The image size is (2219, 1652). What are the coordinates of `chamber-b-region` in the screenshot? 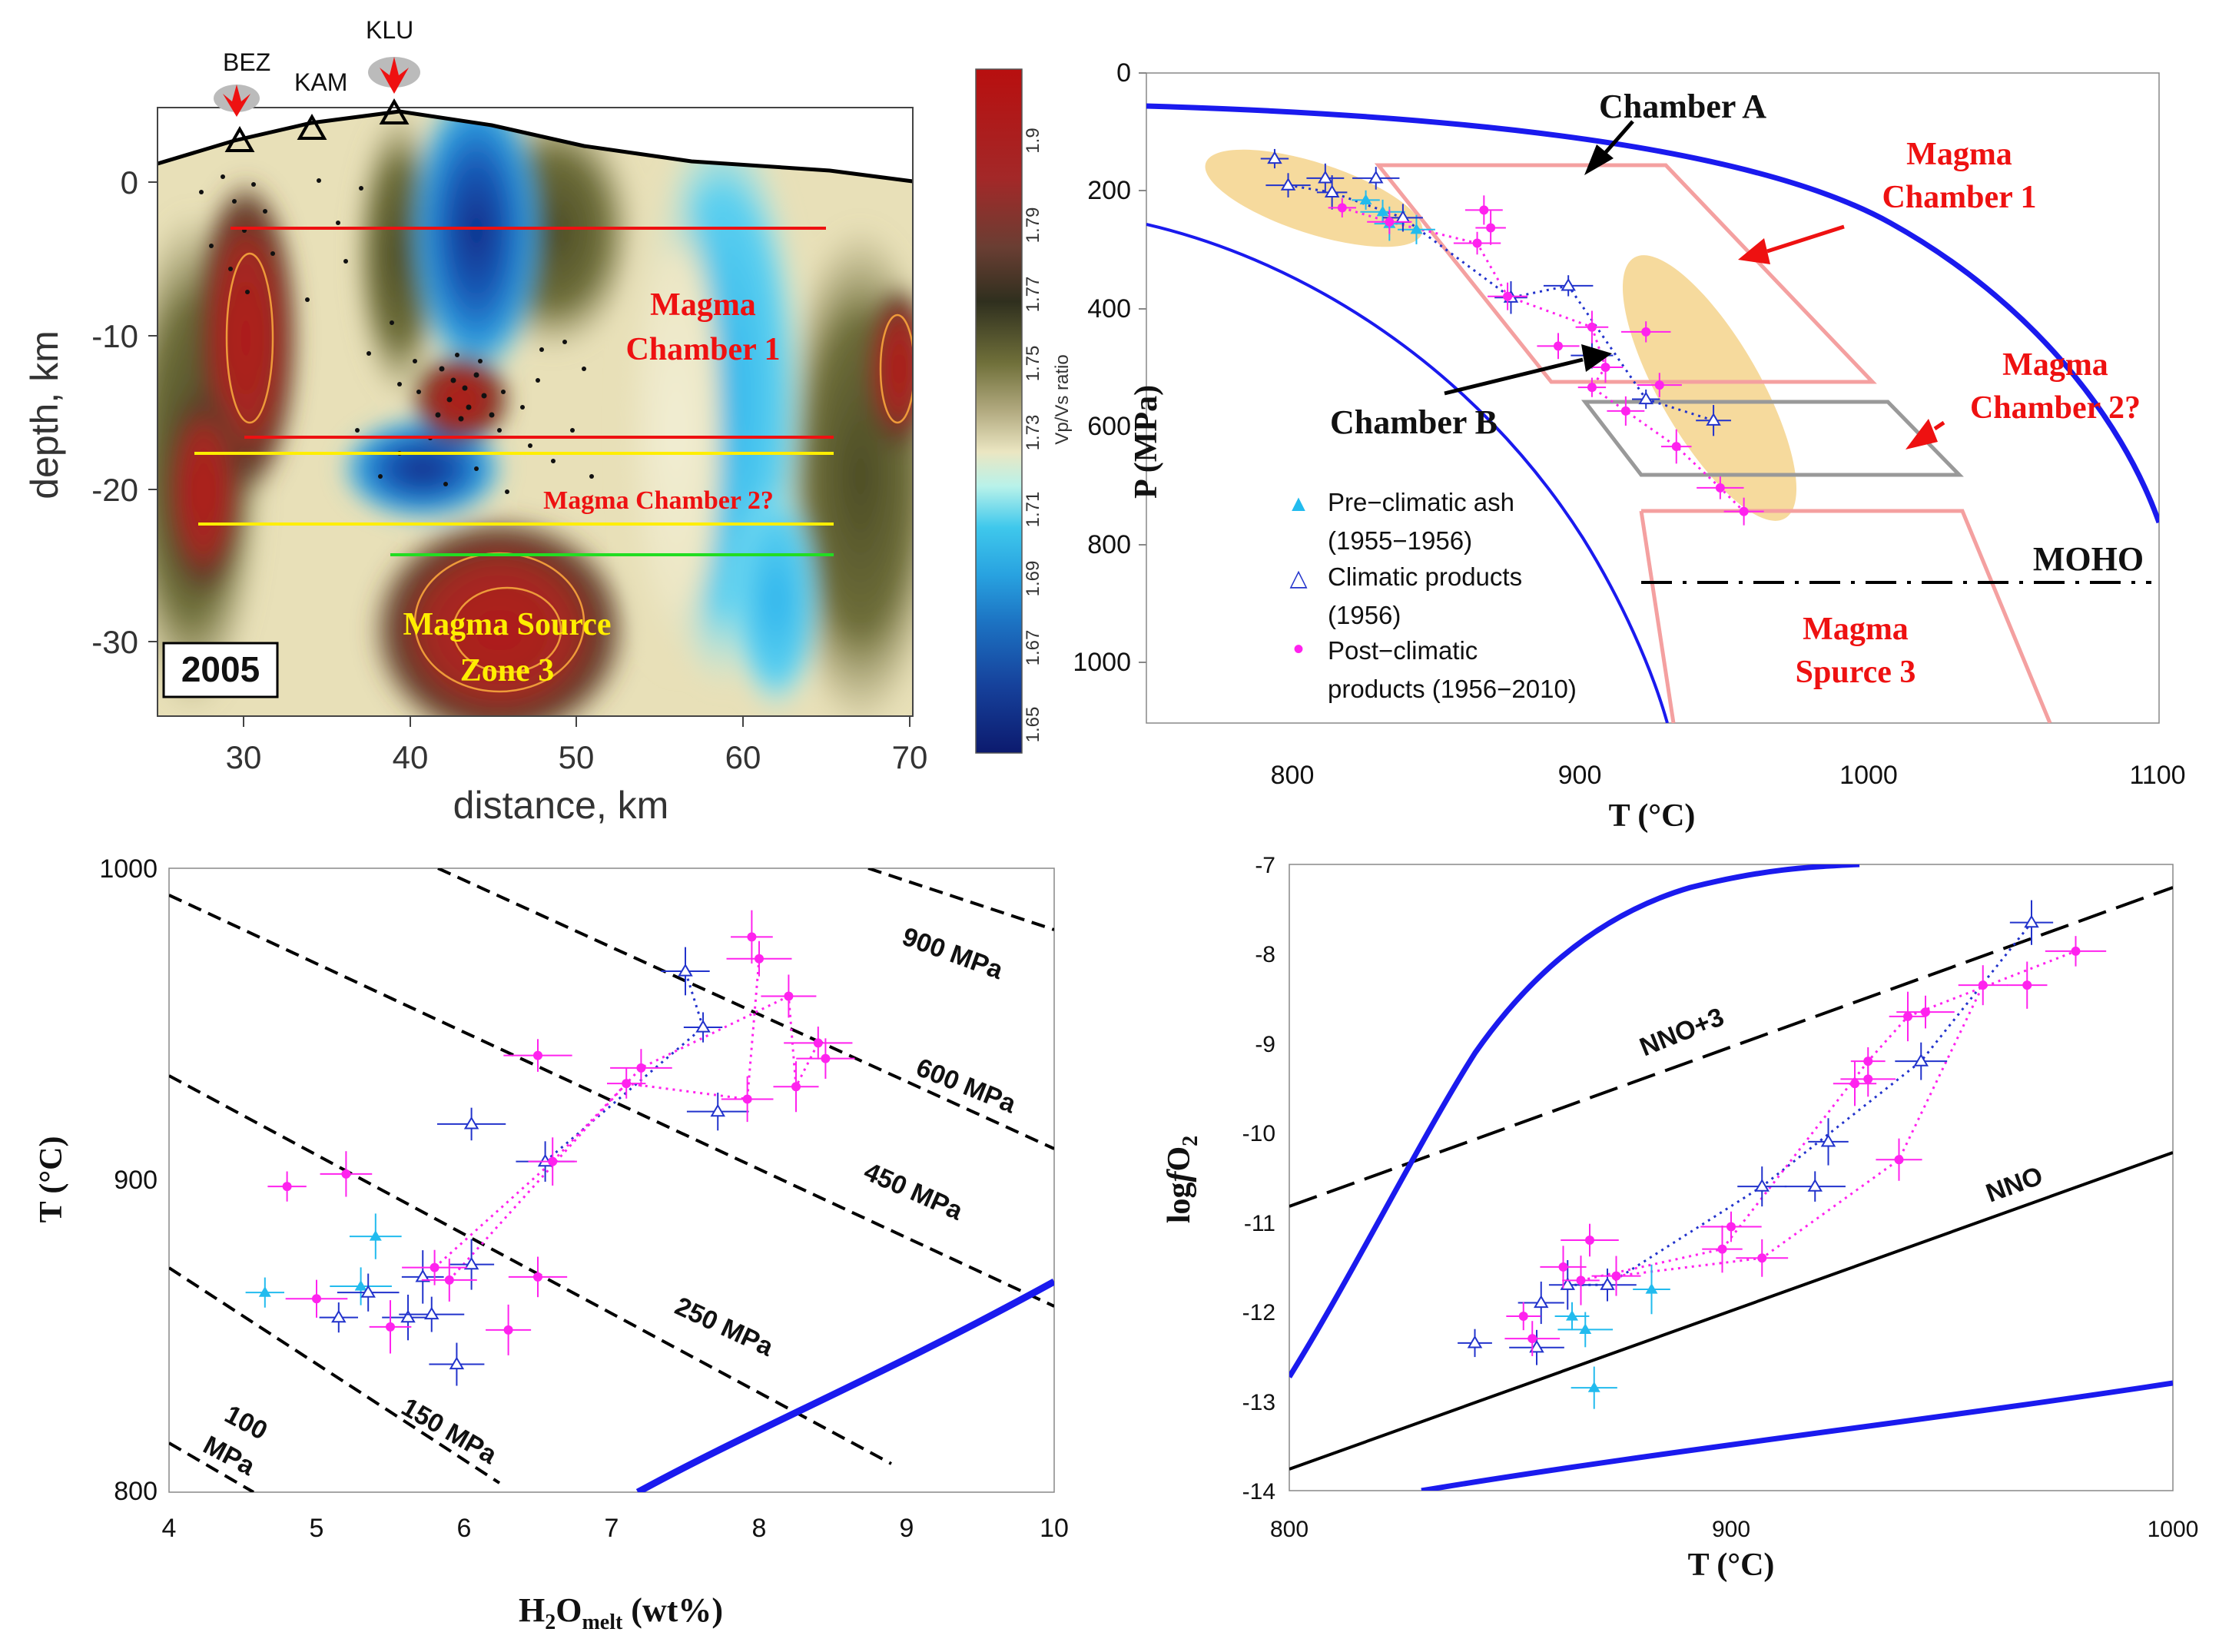 It's located at (1710, 388).